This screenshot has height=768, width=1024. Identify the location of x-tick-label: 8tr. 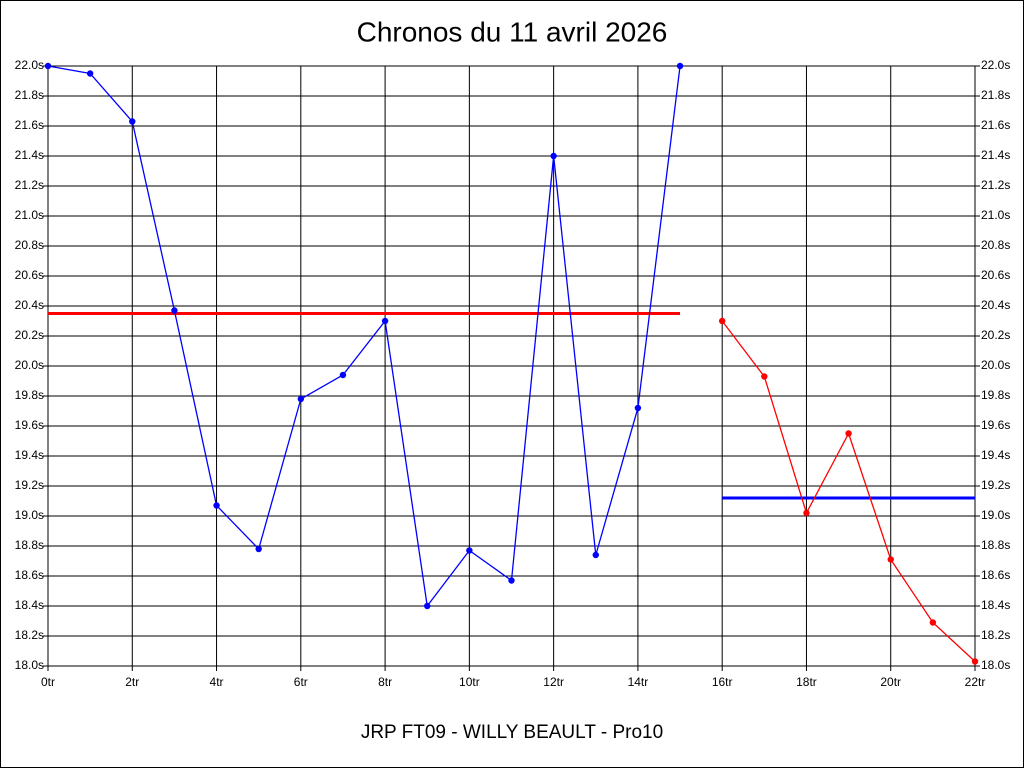
(385, 682).